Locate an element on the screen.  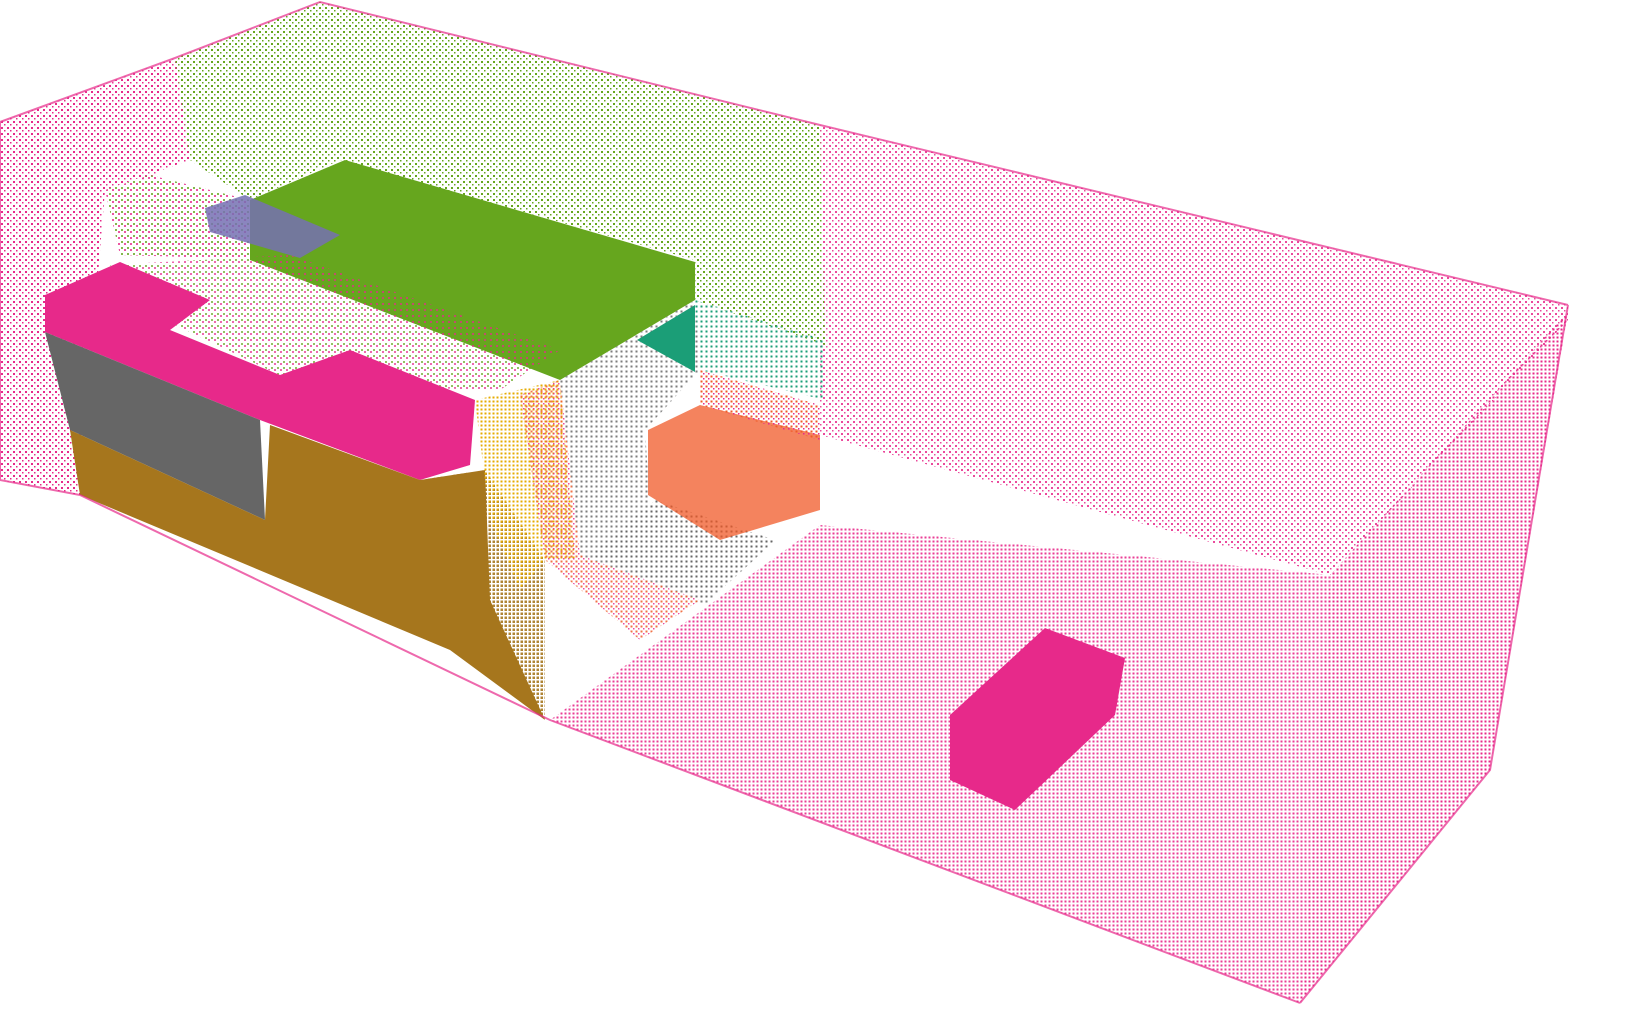
shell-edge-left is located at coordinates (40, 309).